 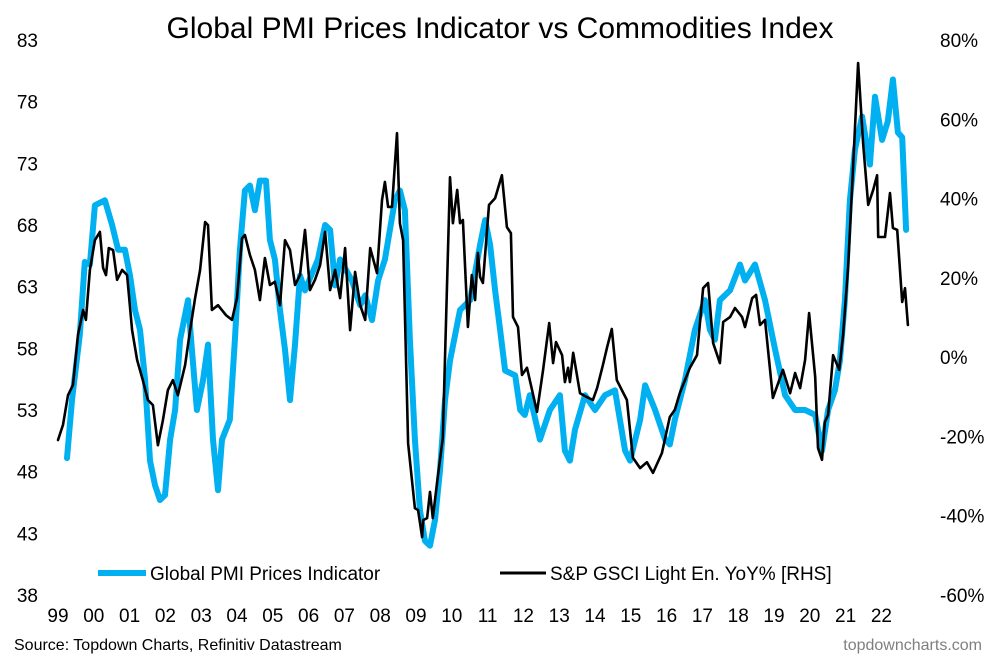 What do you see at coordinates (959, 120) in the screenshot?
I see `right-tick-label: 60%` at bounding box center [959, 120].